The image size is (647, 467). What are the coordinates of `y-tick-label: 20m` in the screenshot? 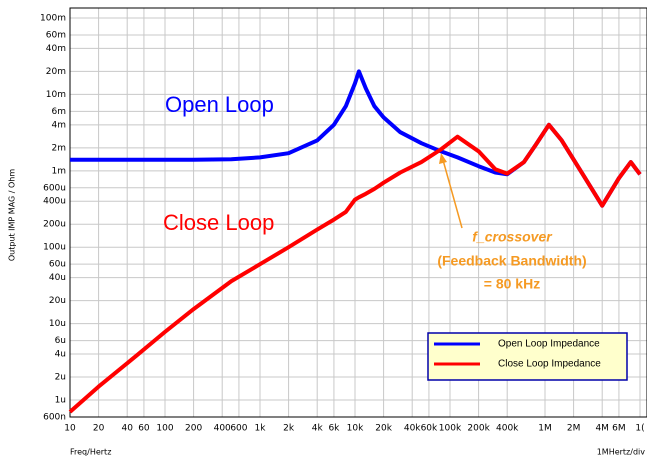 It's located at (56, 72).